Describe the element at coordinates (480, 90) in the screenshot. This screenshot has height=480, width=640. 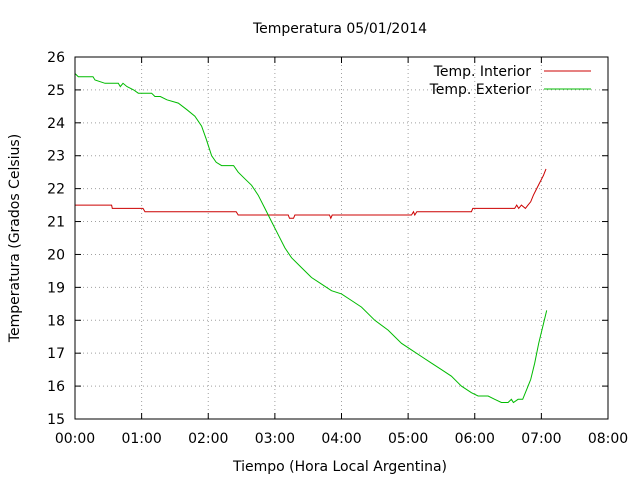
I see `legend-label: Temp. Exterior` at that location.